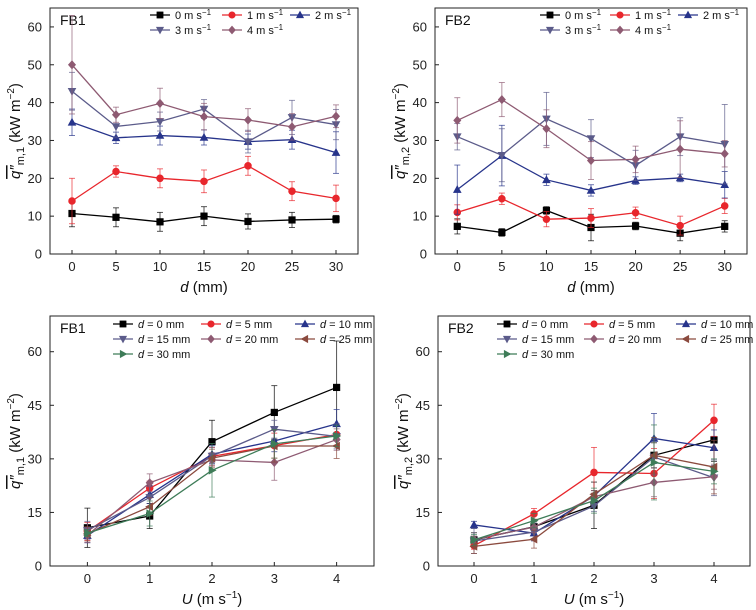  What do you see at coordinates (193, 30) in the screenshot?
I see `legend-label: 3 m s−1` at bounding box center [193, 30].